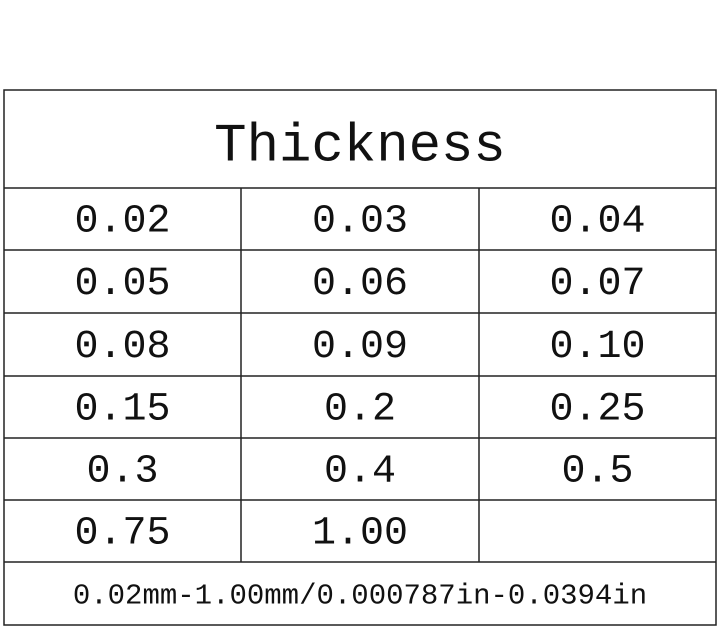  What do you see at coordinates (360, 472) in the screenshot?
I see `cell-value: 0.4` at bounding box center [360, 472].